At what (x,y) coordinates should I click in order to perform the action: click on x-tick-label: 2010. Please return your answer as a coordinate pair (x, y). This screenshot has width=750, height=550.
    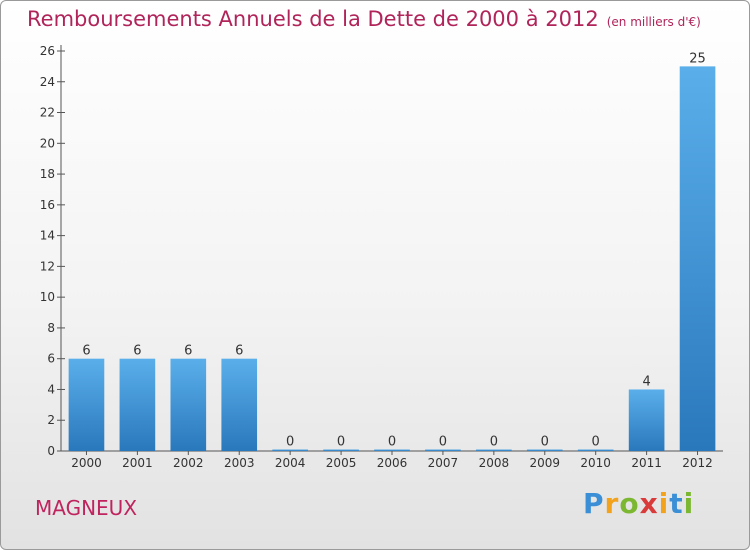
    Looking at the image, I should click on (595, 463).